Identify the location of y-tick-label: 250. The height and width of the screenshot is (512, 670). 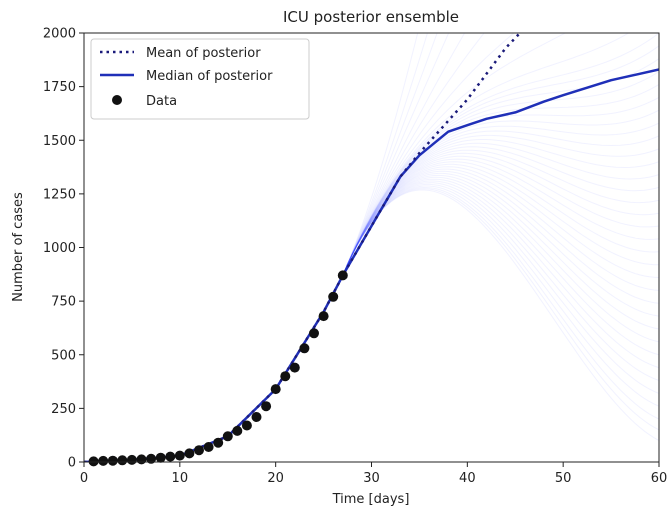
(63, 409).